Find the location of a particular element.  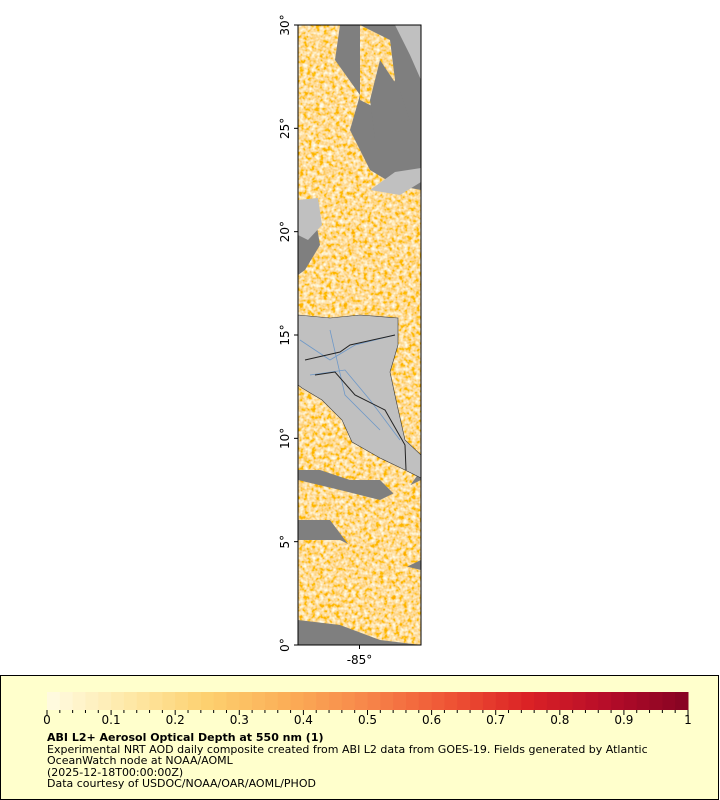

lat-tick-label: 25° is located at coordinates (285, 128).